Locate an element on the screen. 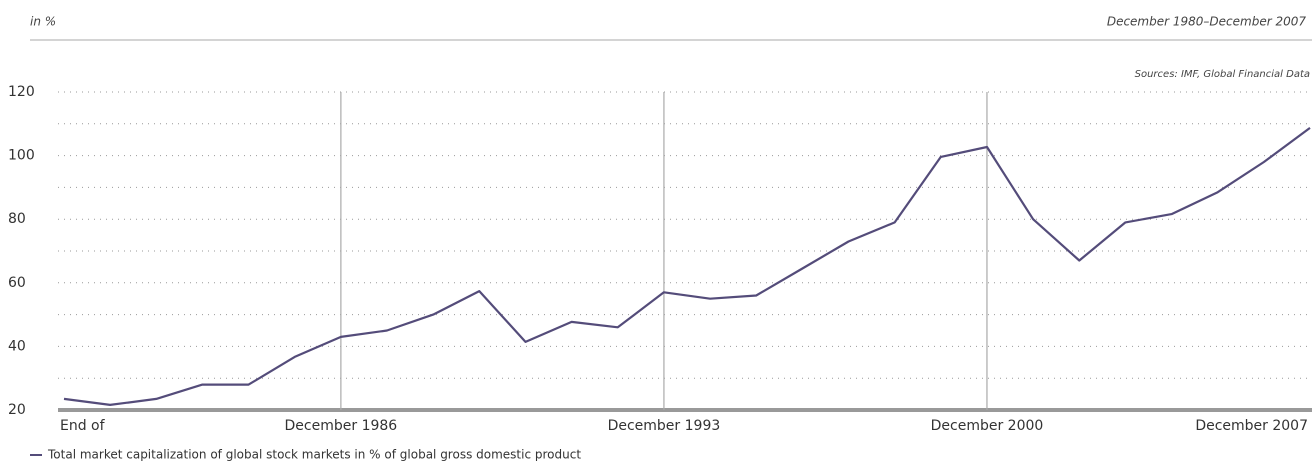  y-tick-label: 20 is located at coordinates (17, 410).